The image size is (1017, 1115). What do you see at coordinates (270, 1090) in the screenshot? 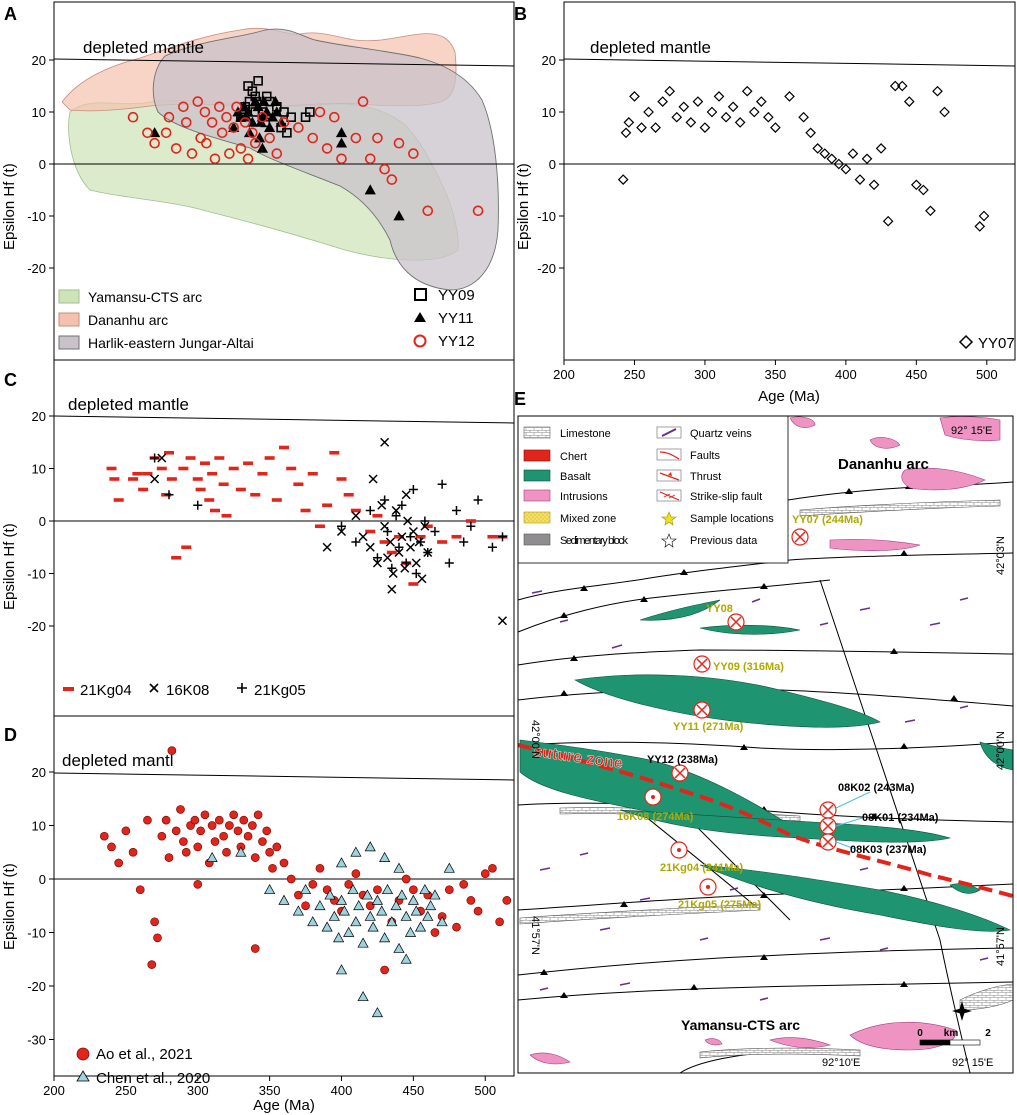
I see `x-tick-label: 350` at bounding box center [270, 1090].